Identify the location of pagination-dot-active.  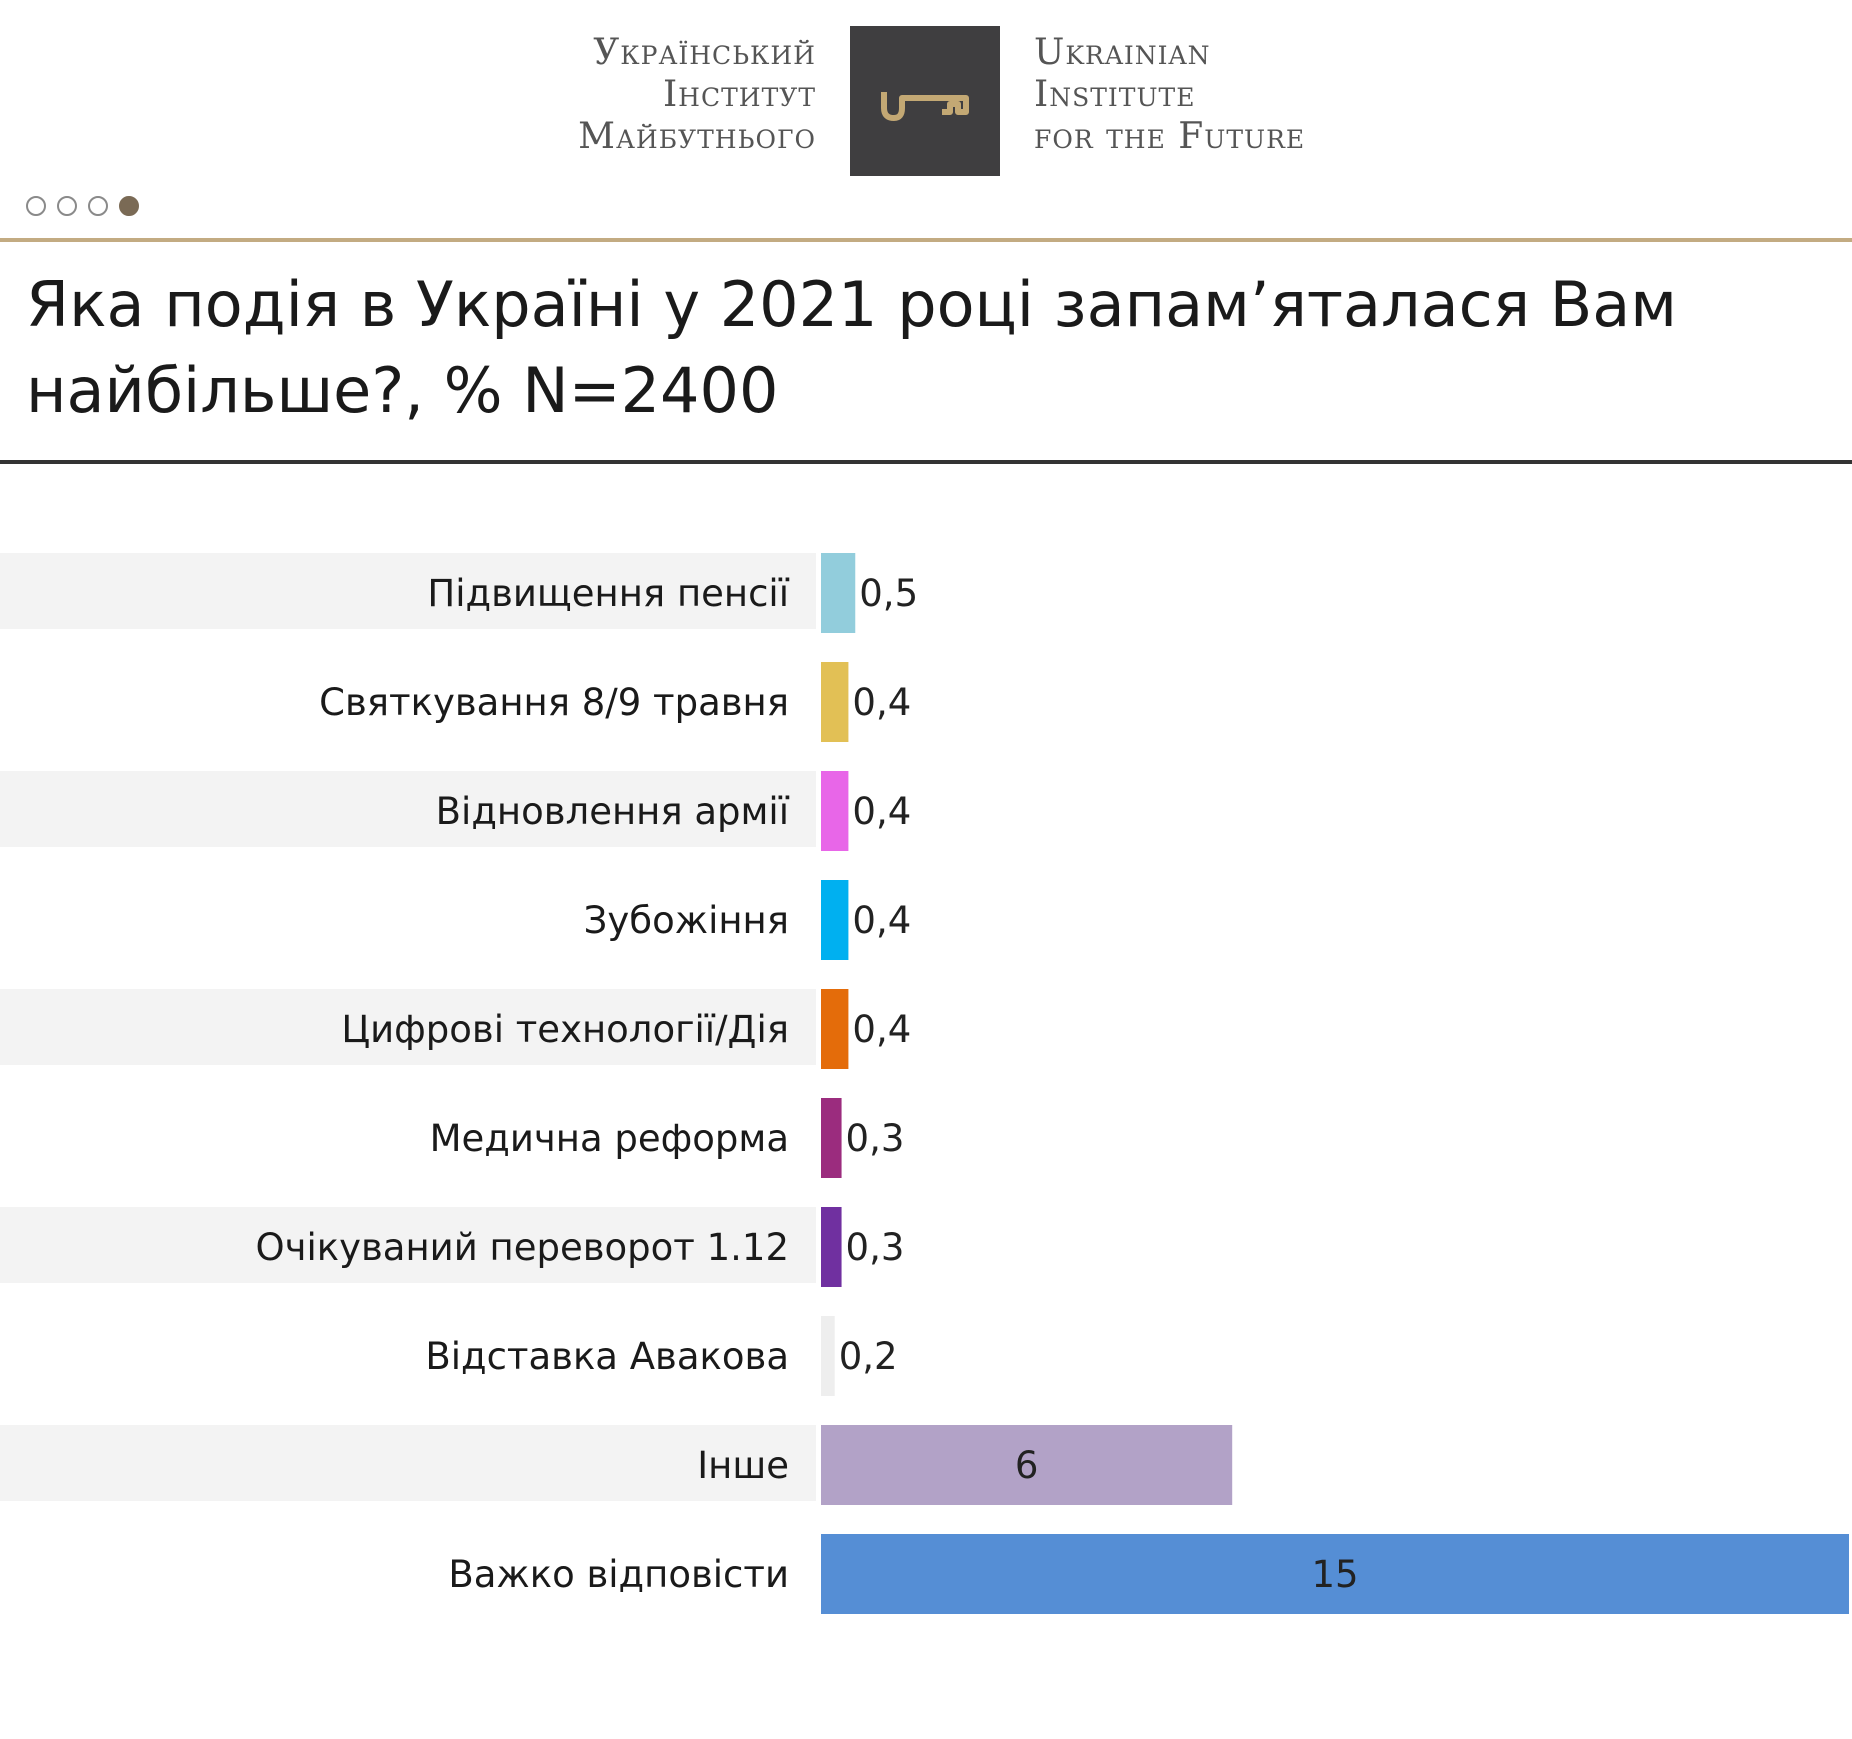
(129, 206).